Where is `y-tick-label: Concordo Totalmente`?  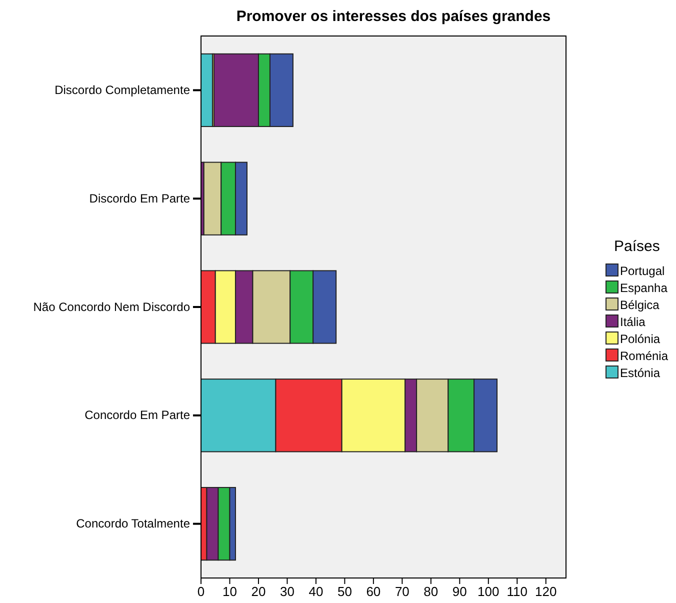
y-tick-label: Concordo Totalmente is located at coordinates (133, 523).